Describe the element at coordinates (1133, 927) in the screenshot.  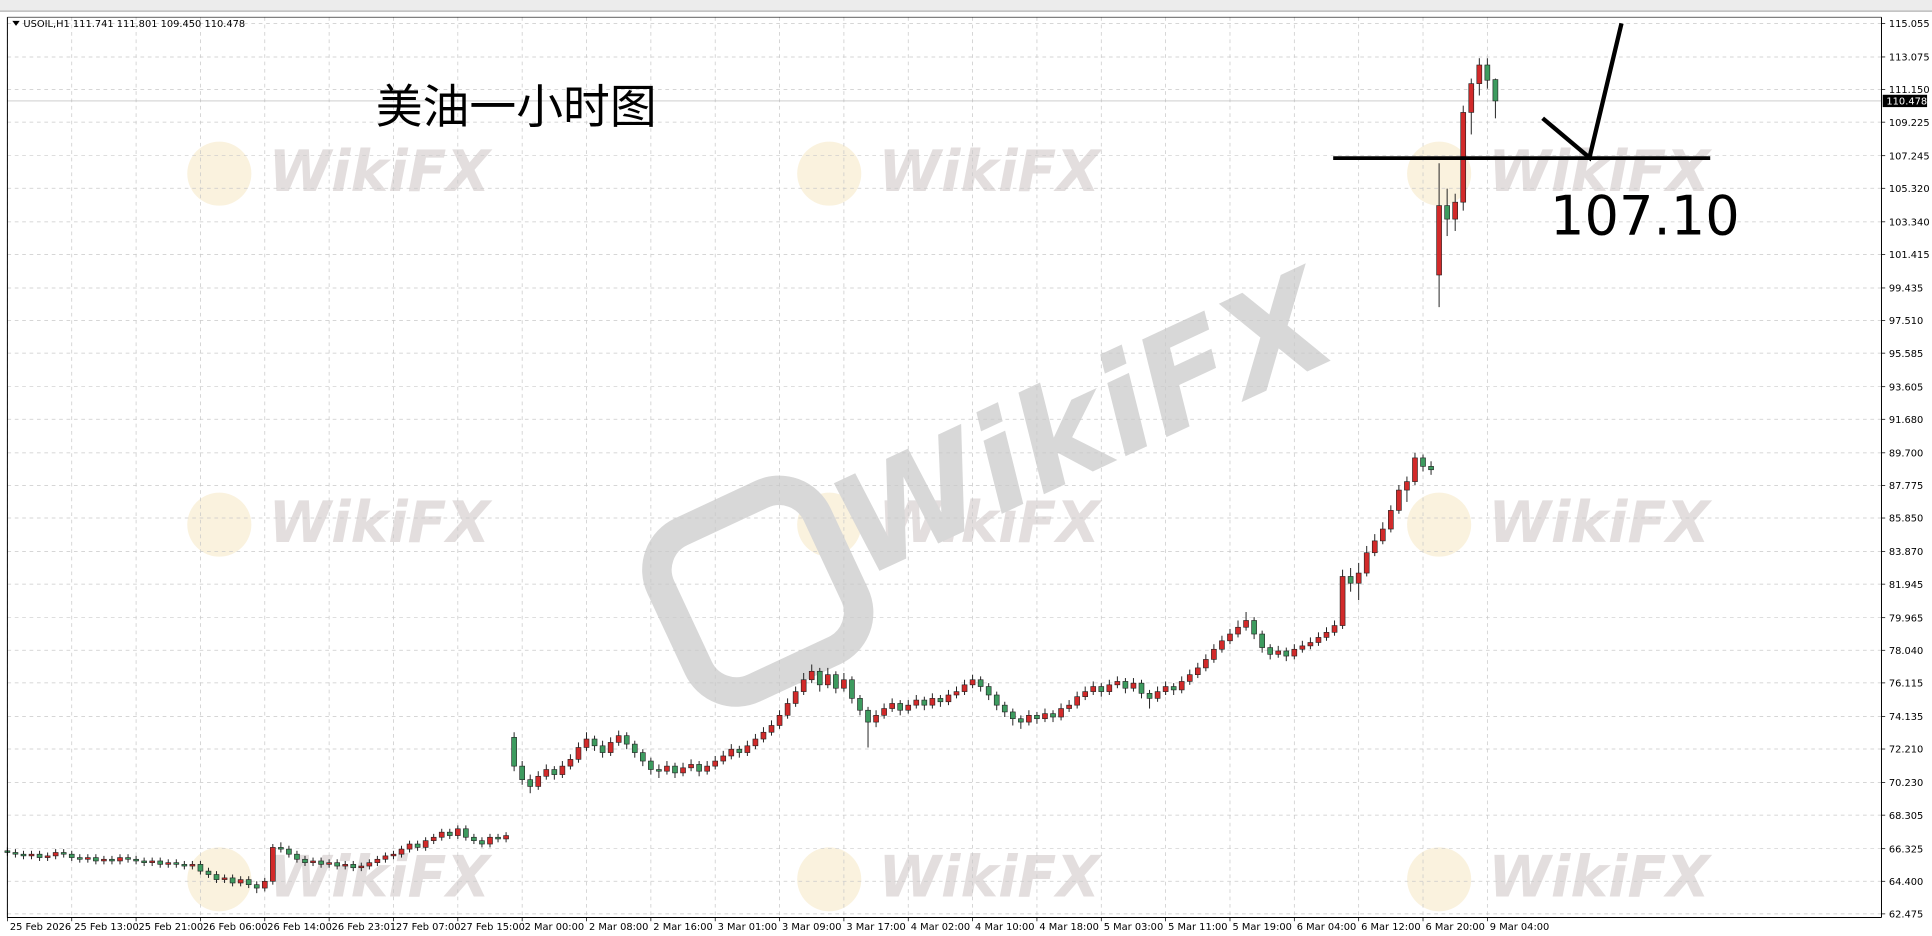
I see `x-tick-label: 5 Mar 03:00` at that location.